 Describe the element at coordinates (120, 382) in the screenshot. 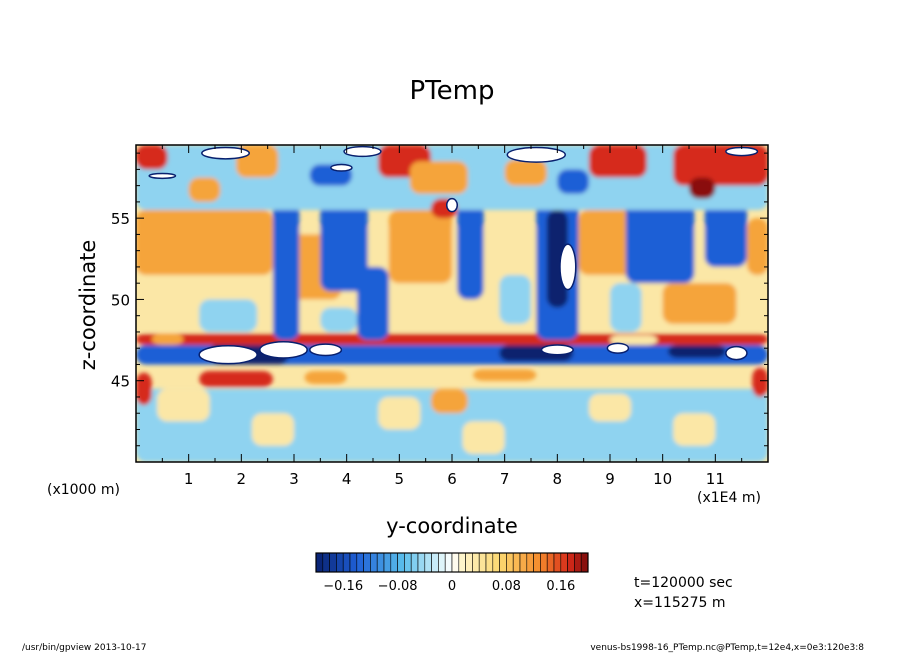

I see `y-tick-label: 45` at that location.